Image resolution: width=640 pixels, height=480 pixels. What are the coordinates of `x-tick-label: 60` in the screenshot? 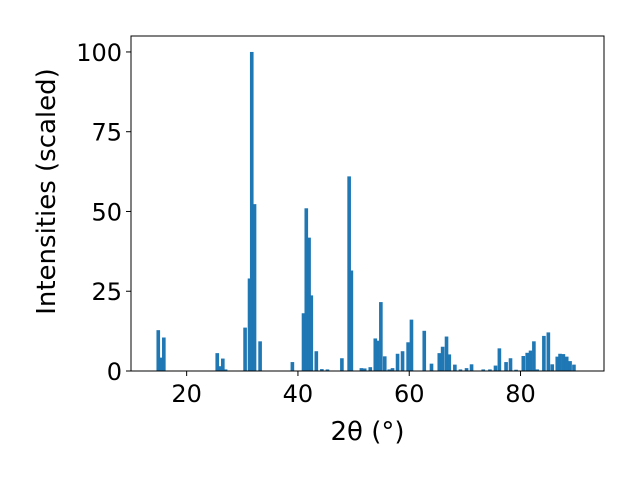 It's located at (409, 394).